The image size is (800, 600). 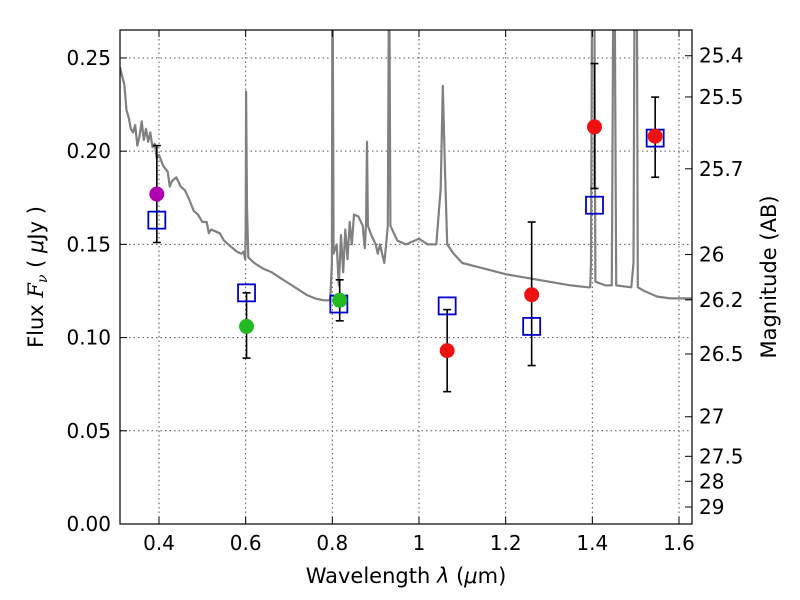 I want to click on y-tick-label: 0.20, so click(x=88, y=151).